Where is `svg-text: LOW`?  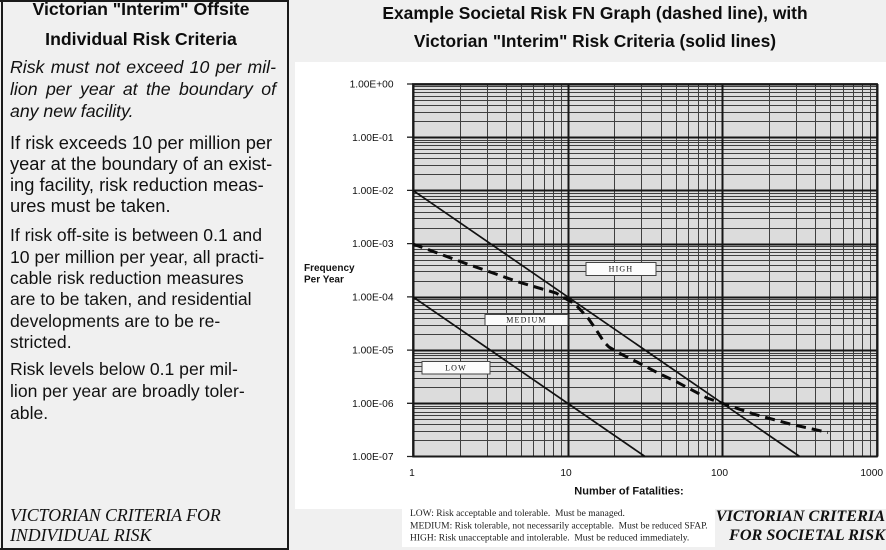 svg-text: LOW is located at coordinates (456, 367).